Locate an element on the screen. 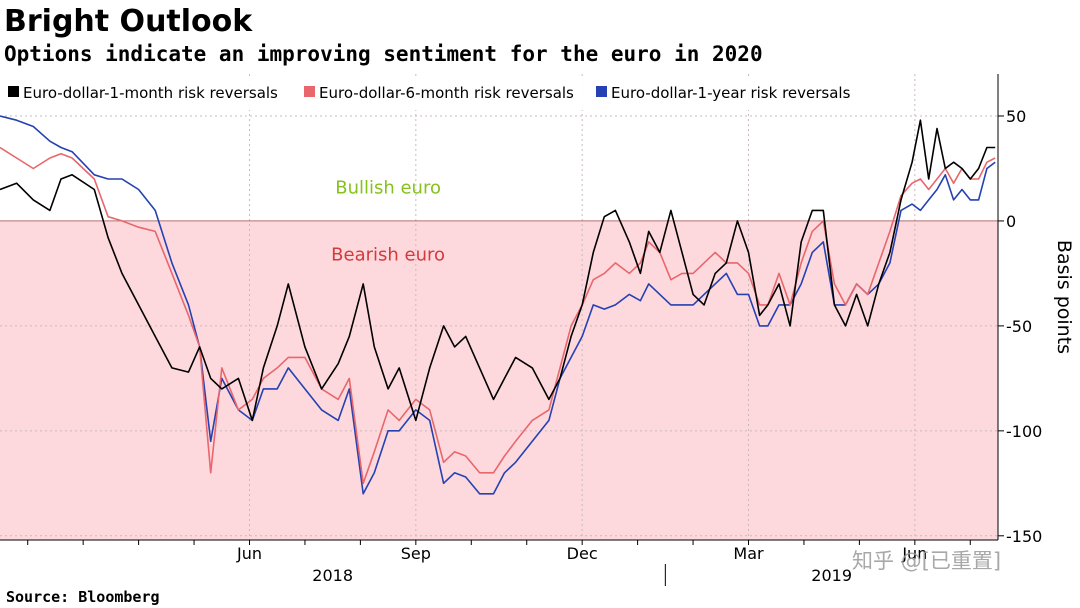 Image resolution: width=1080 pixels, height=608 pixels. legend-label-y1: Euro-dollar-1-year risk reversals is located at coordinates (731, 93).